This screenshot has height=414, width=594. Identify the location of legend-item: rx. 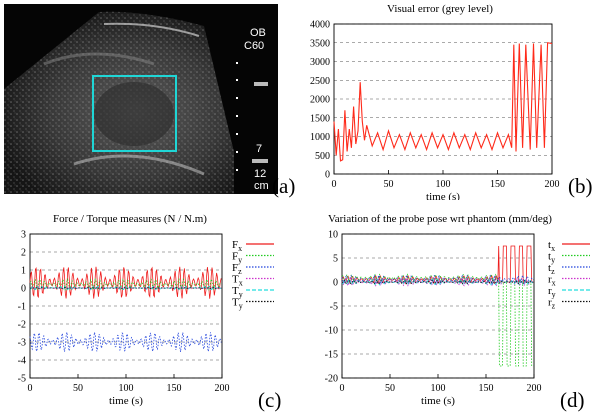
(569, 281).